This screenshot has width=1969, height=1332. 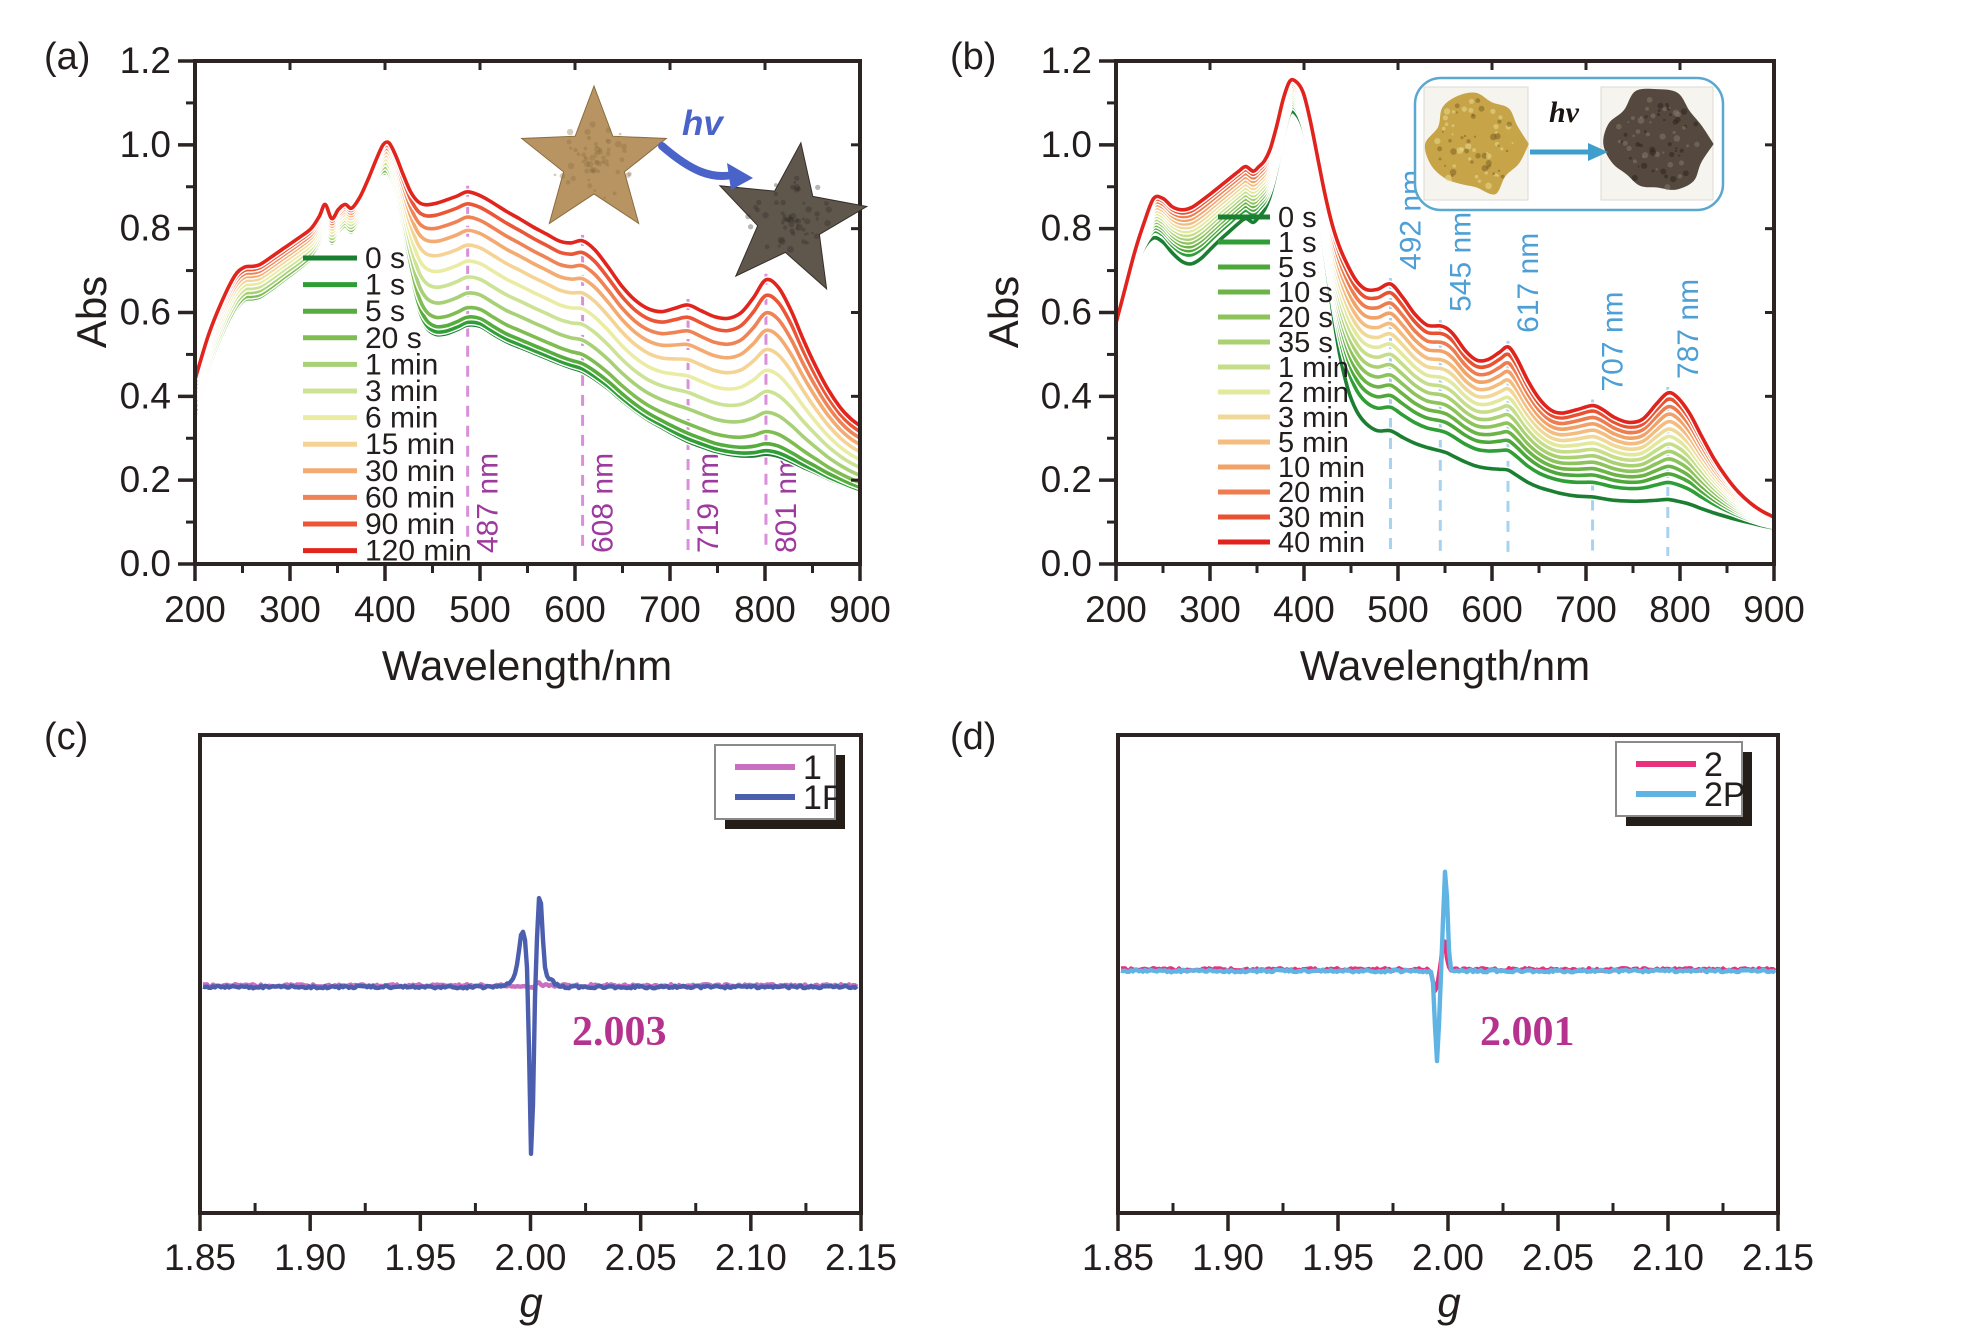 I want to click on legend-label: 1P, so click(x=824, y=798).